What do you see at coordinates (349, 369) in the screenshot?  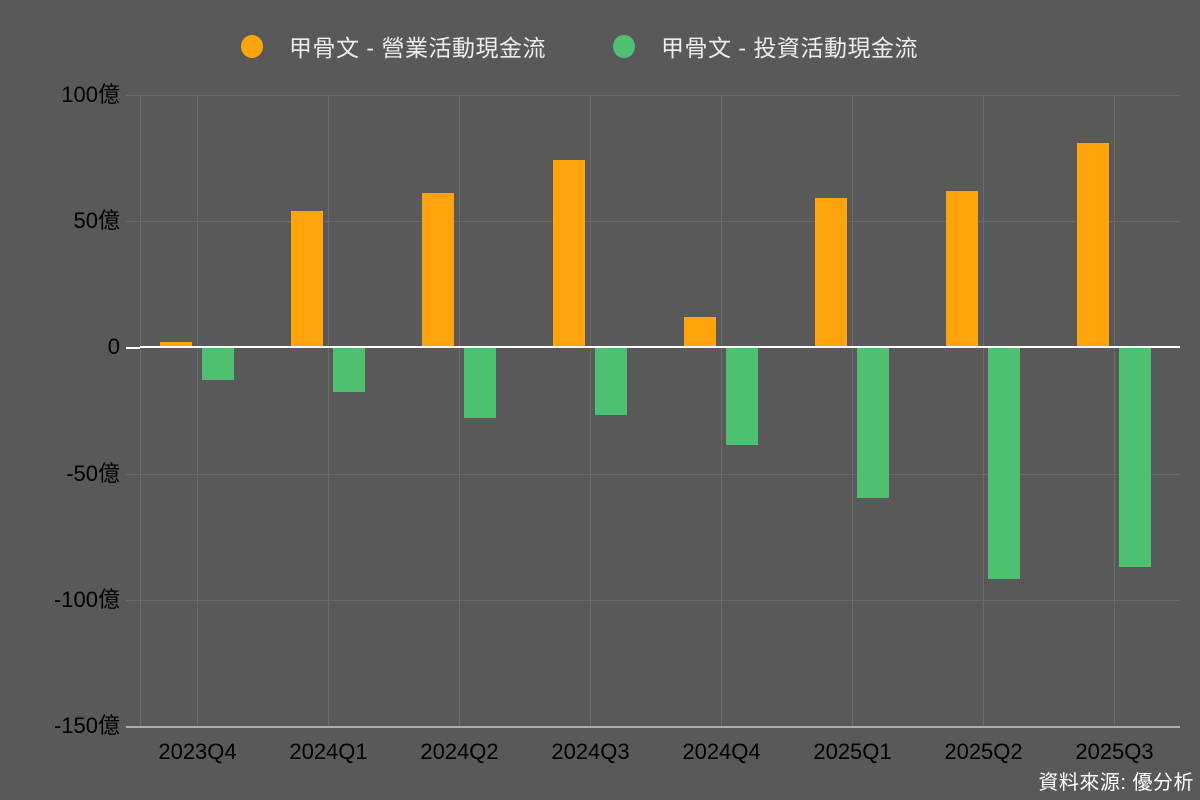 I see `bar-investing-2024Q1` at bounding box center [349, 369].